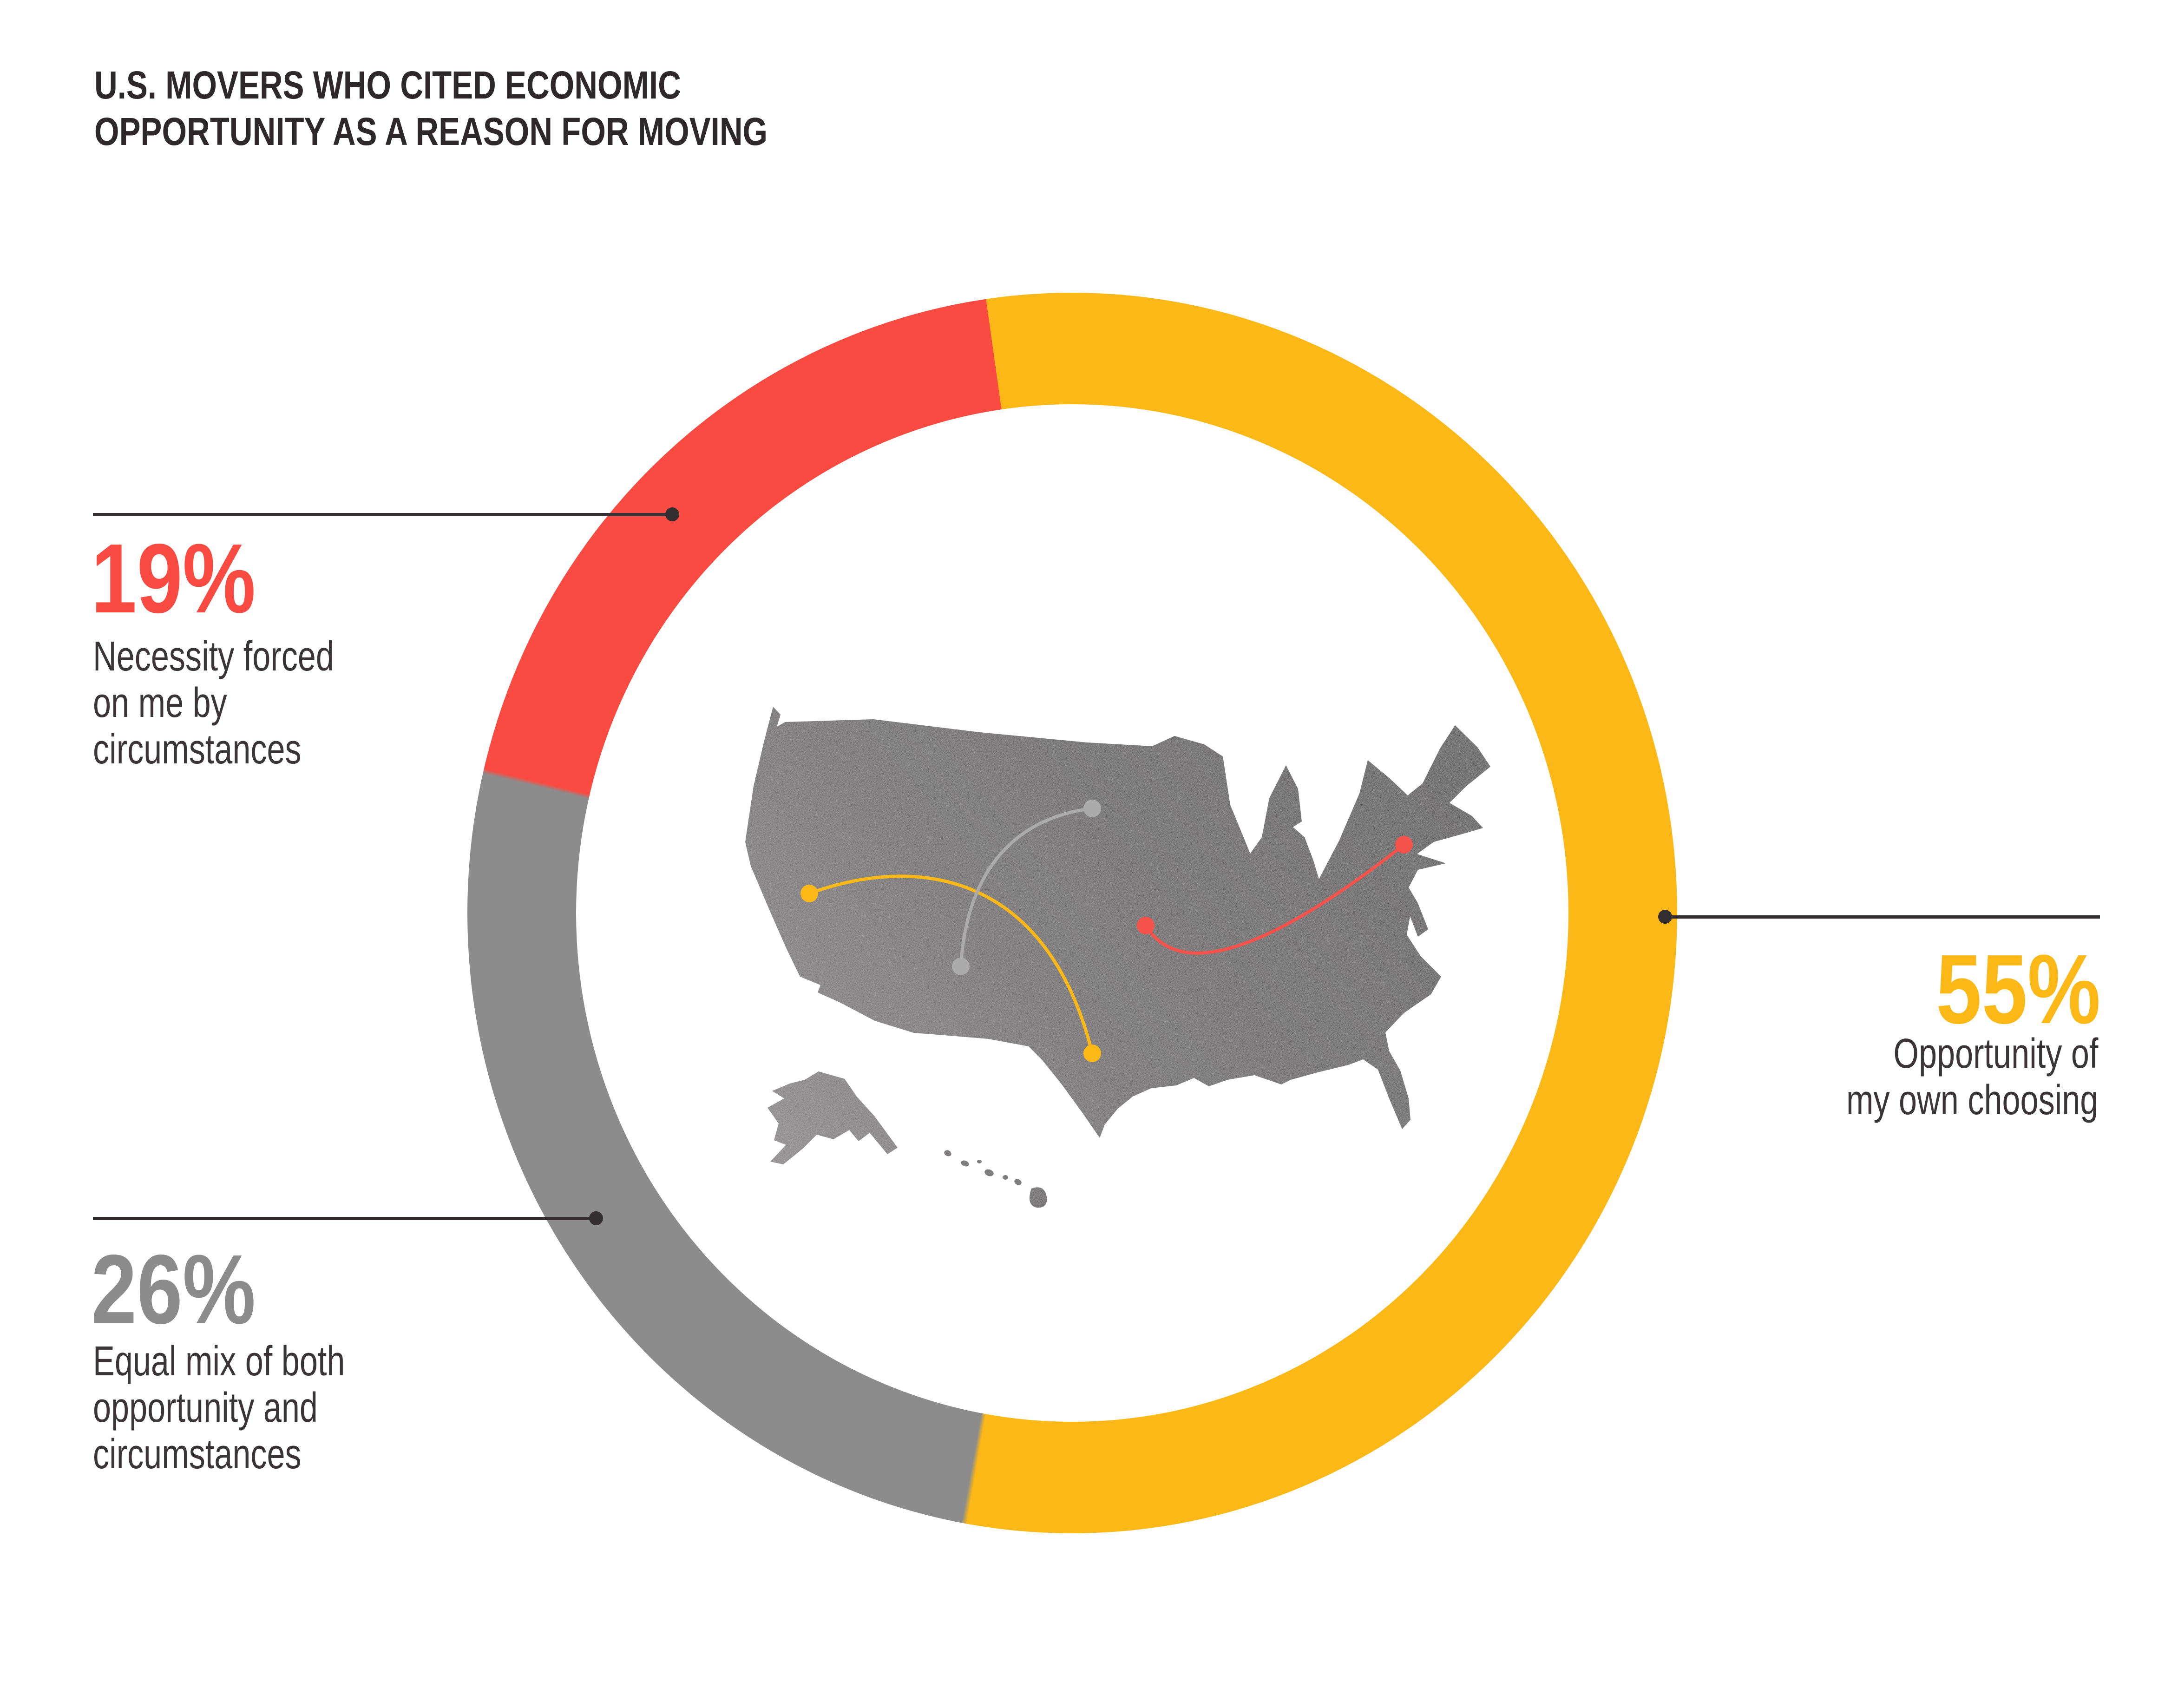 This screenshot has height=1708, width=2178. Describe the element at coordinates (1092, 1053) in the screenshot. I see `route-yellow-destination-dot` at that location.